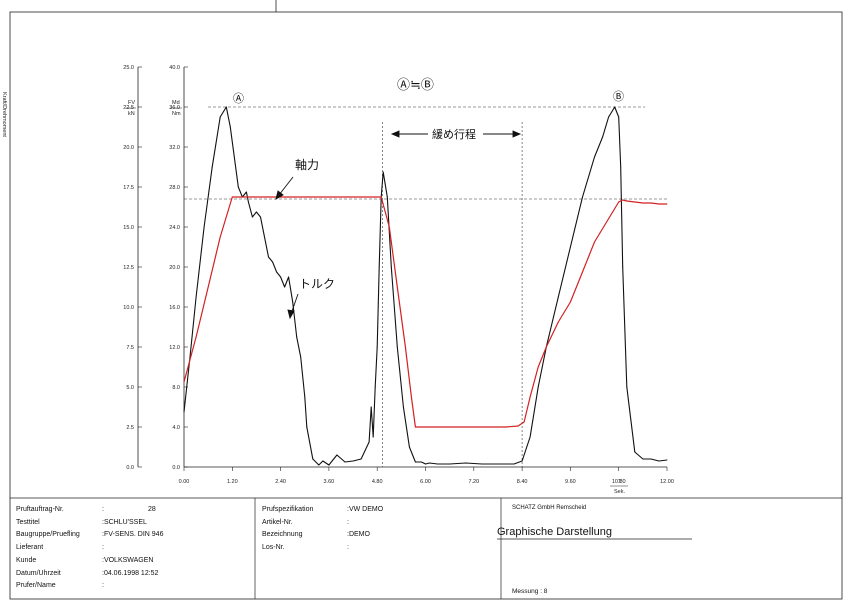  I want to click on loosen-label: 緩め行程, so click(454, 134).